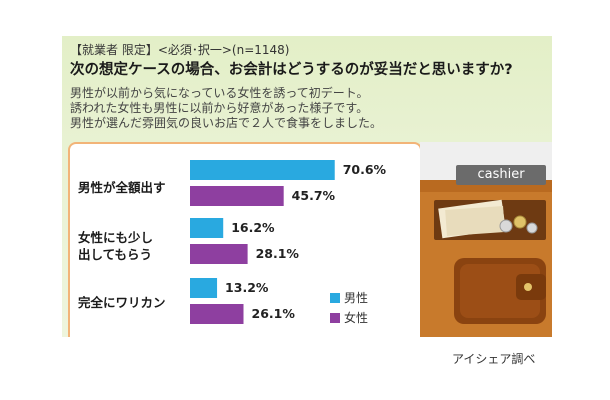  What do you see at coordinates (115, 254) in the screenshot?
I see `category-label-line: 出してもらう` at bounding box center [115, 254].